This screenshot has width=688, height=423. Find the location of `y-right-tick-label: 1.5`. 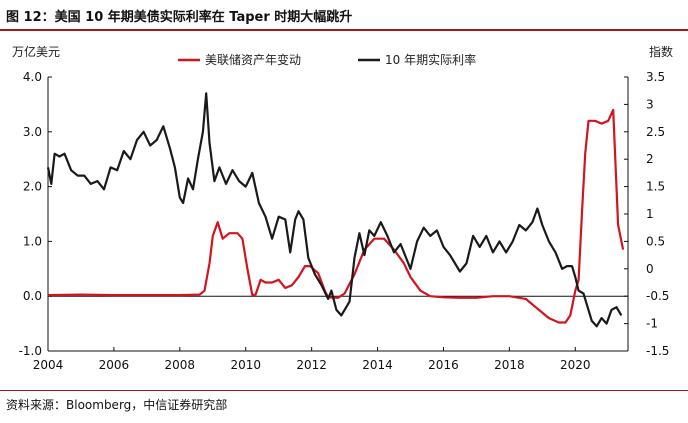

y-right-tick-label: 1.5 is located at coordinates (655, 187).